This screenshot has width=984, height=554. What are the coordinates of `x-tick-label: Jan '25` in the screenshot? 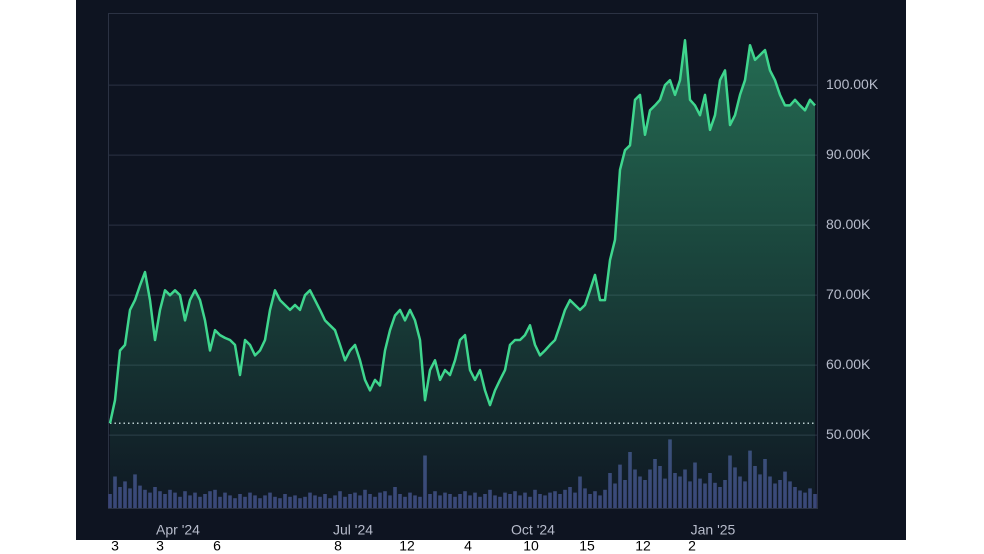 It's located at (713, 530).